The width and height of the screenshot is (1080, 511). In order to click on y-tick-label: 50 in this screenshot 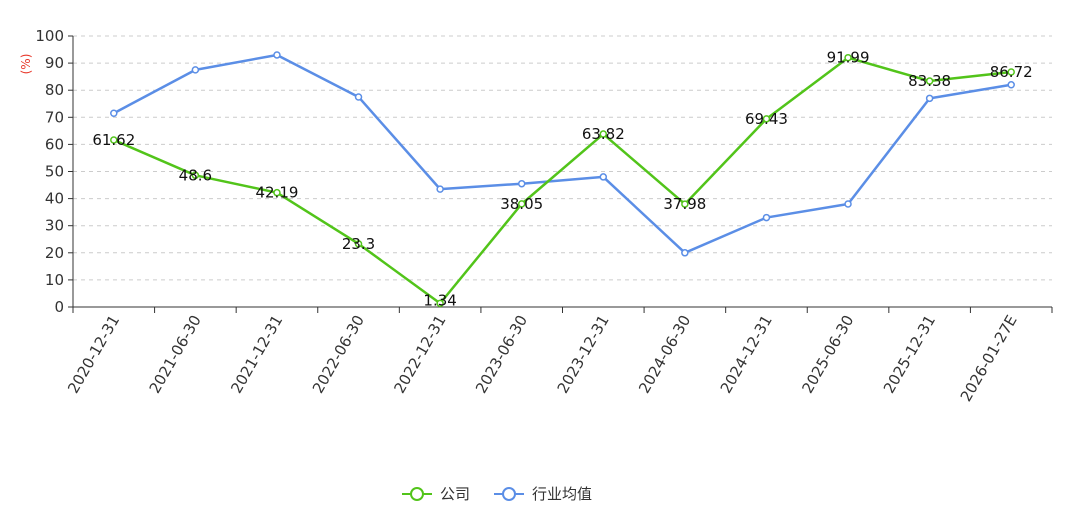, I will do `click(54, 172)`.